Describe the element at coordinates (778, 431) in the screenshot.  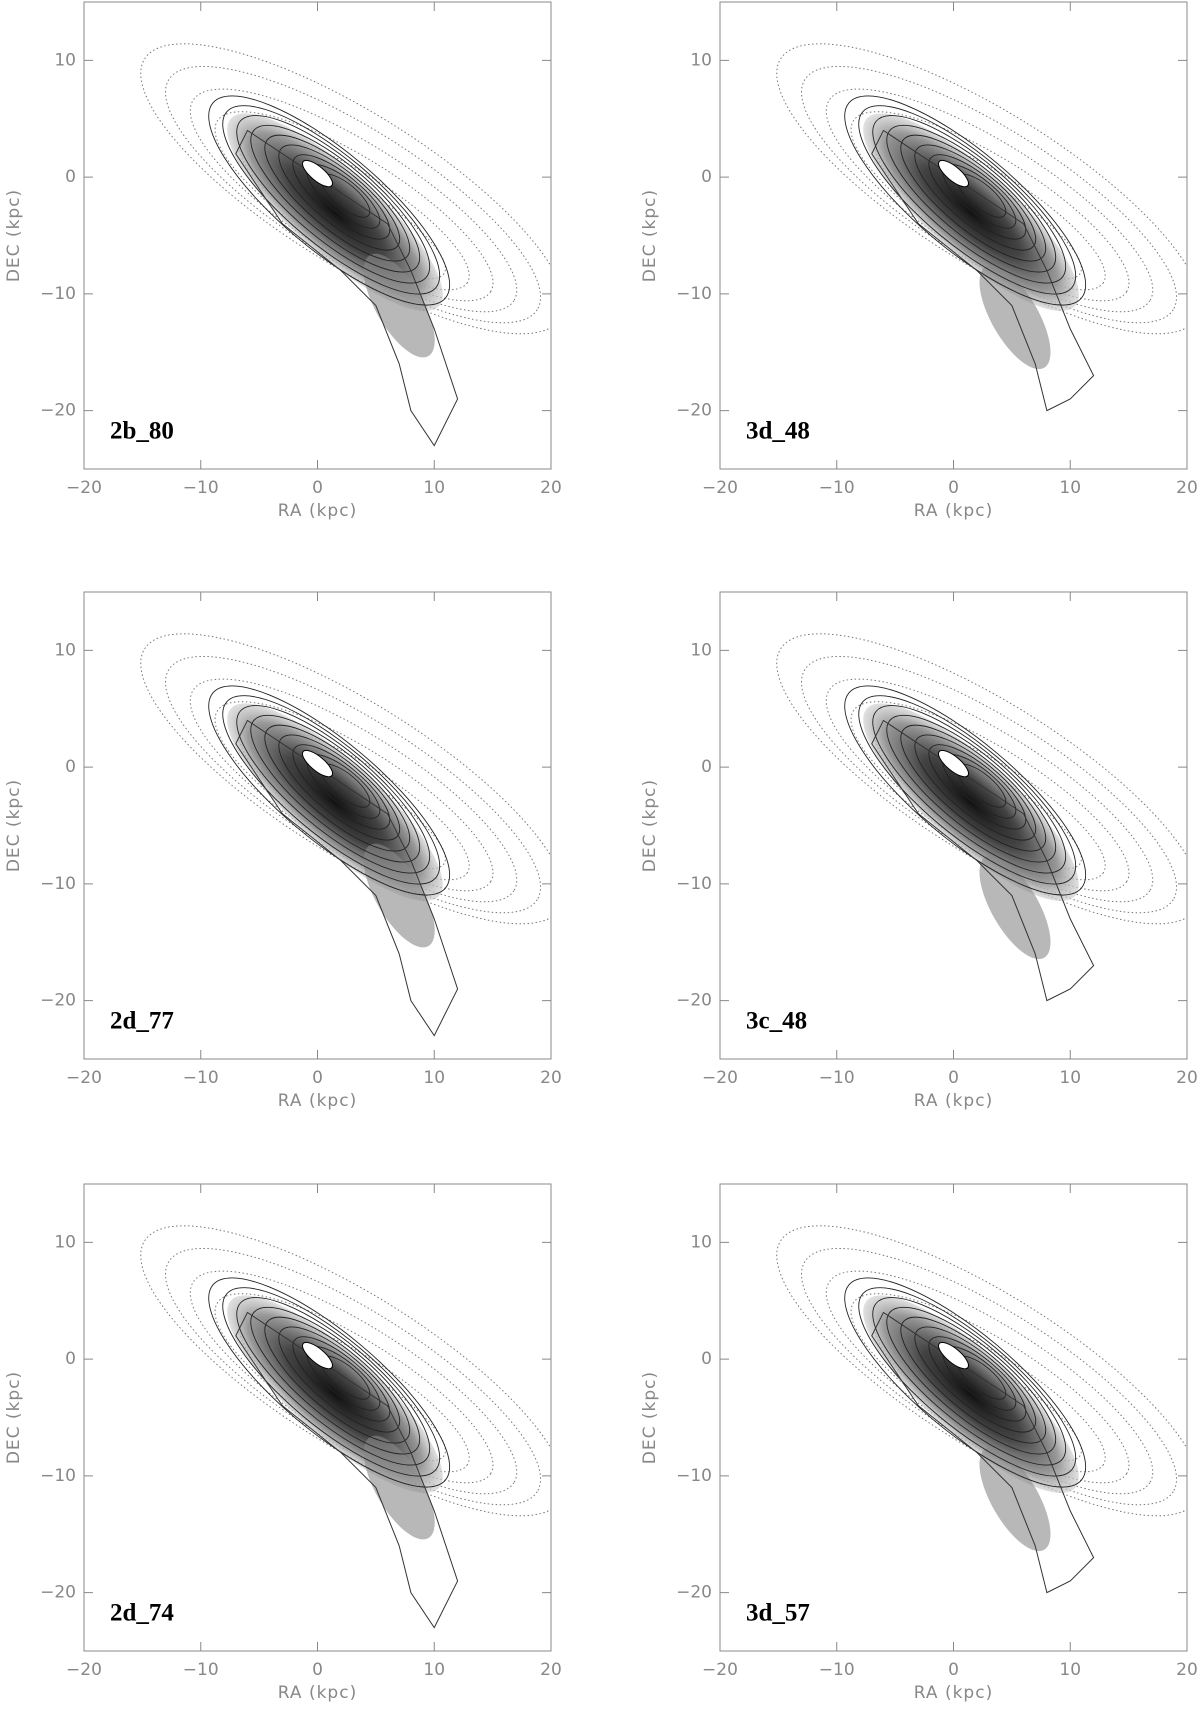
I see `panel-label: 3d_48` at that location.